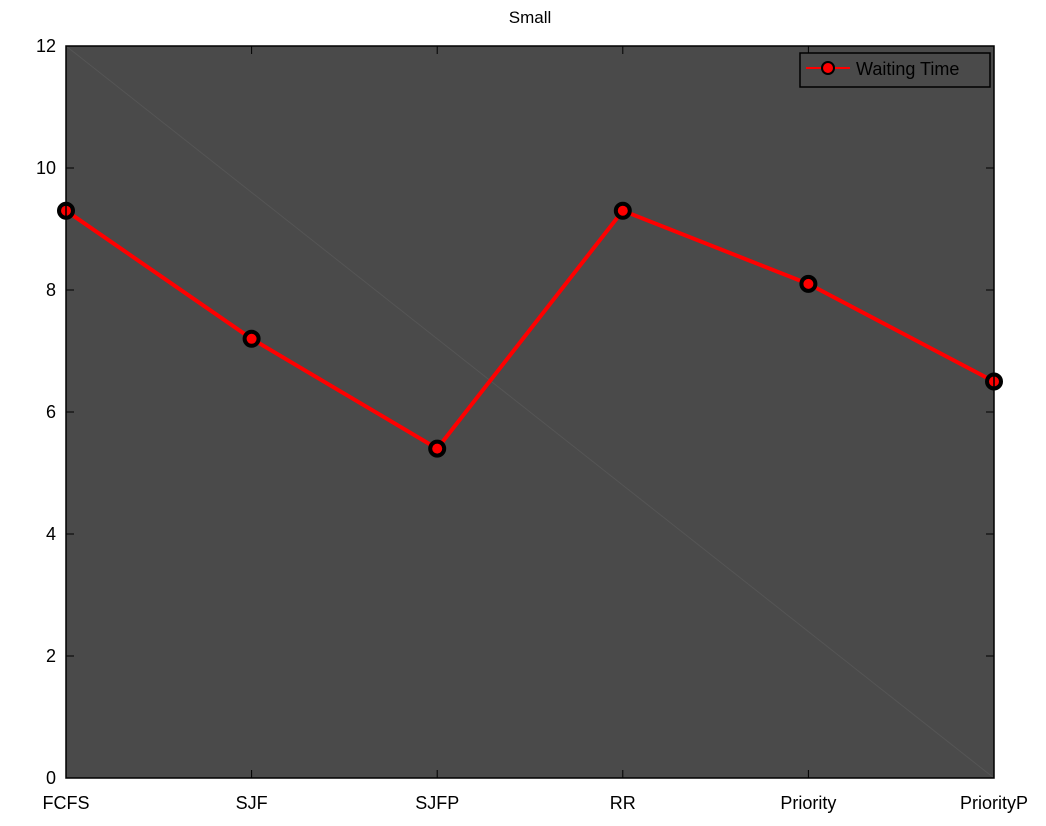 The width and height of the screenshot is (1046, 826). Describe the element at coordinates (808, 803) in the screenshot. I see `x-tick-label: Priority` at that location.